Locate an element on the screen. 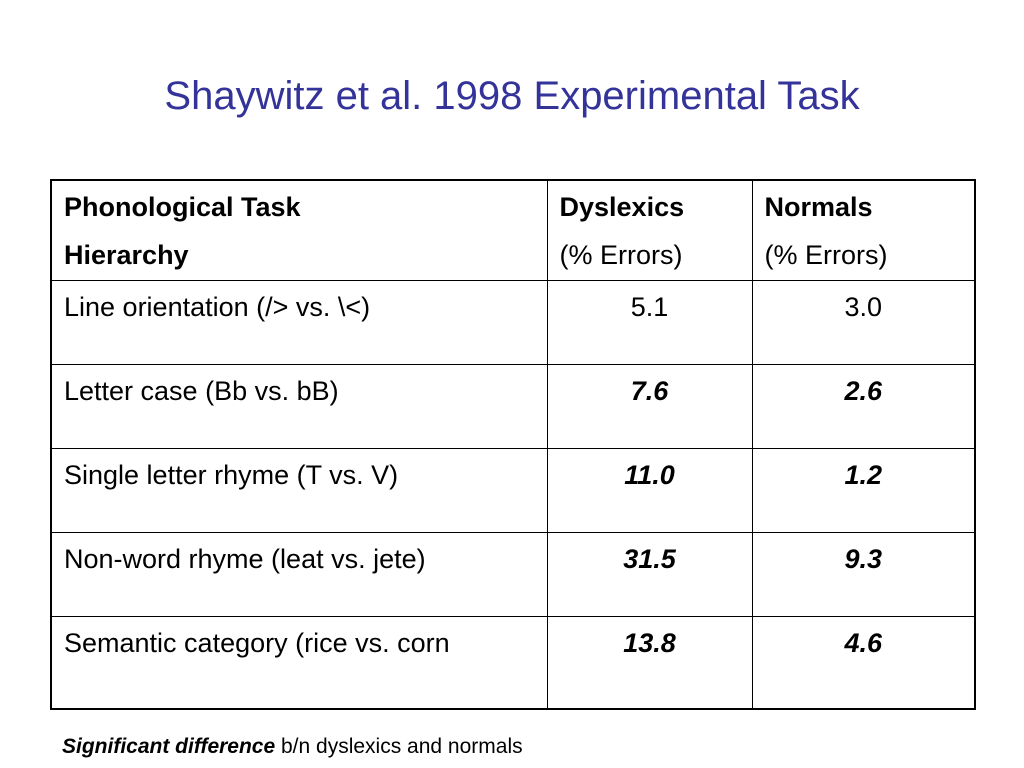 This screenshot has height=768, width=1024. header-dyslexics-line1: Dyslexics is located at coordinates (622, 207).